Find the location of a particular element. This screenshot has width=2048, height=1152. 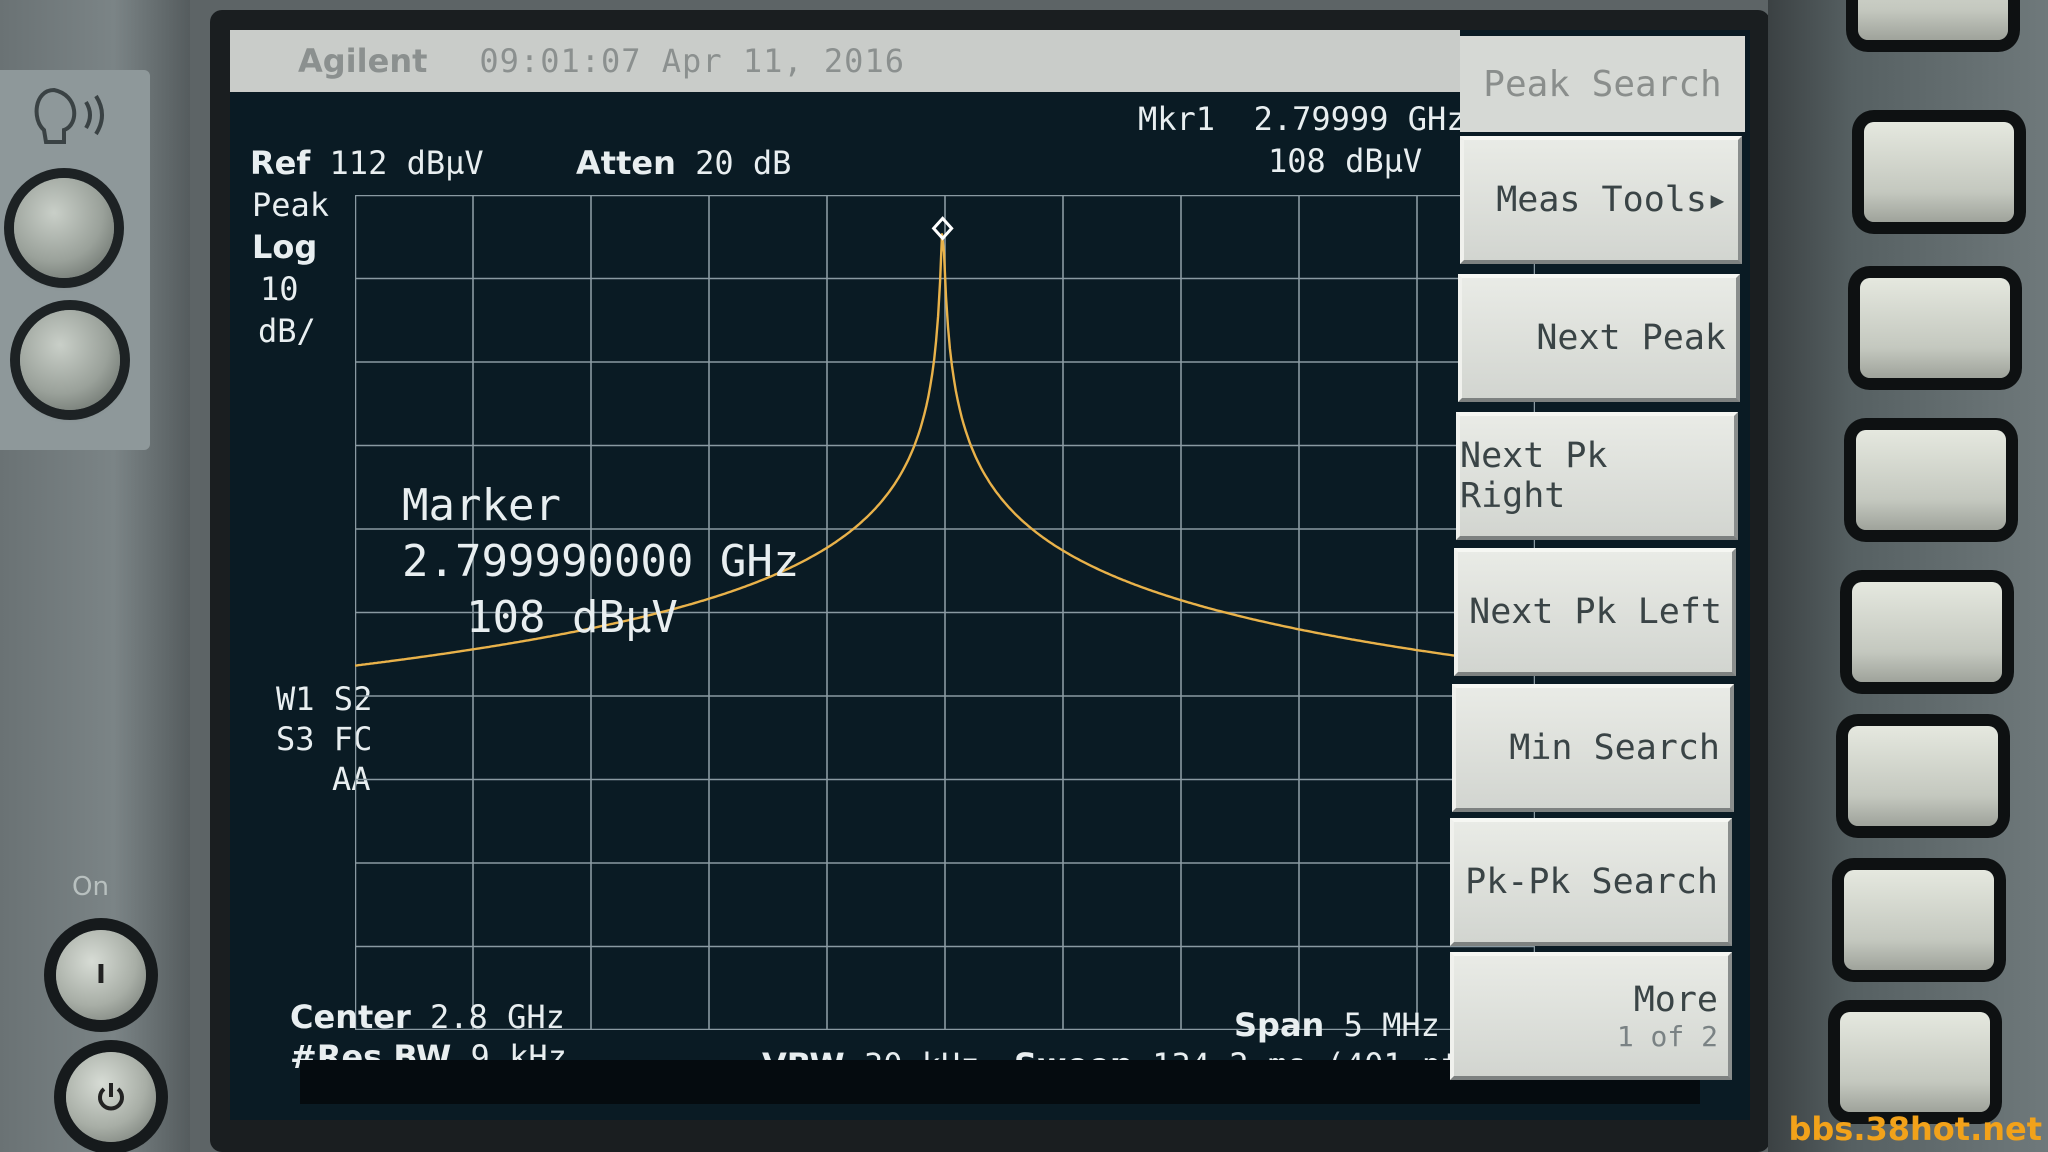

softkey-next-pk-right: Next Pk Right is located at coordinates (1597, 476).